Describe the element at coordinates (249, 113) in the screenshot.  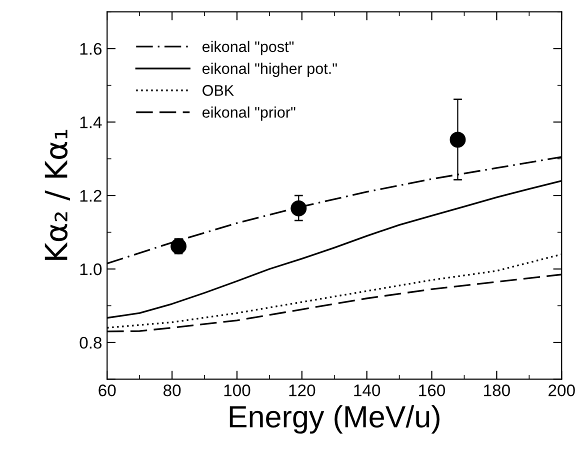
I see `legend-label: eikonal "prior"` at that location.